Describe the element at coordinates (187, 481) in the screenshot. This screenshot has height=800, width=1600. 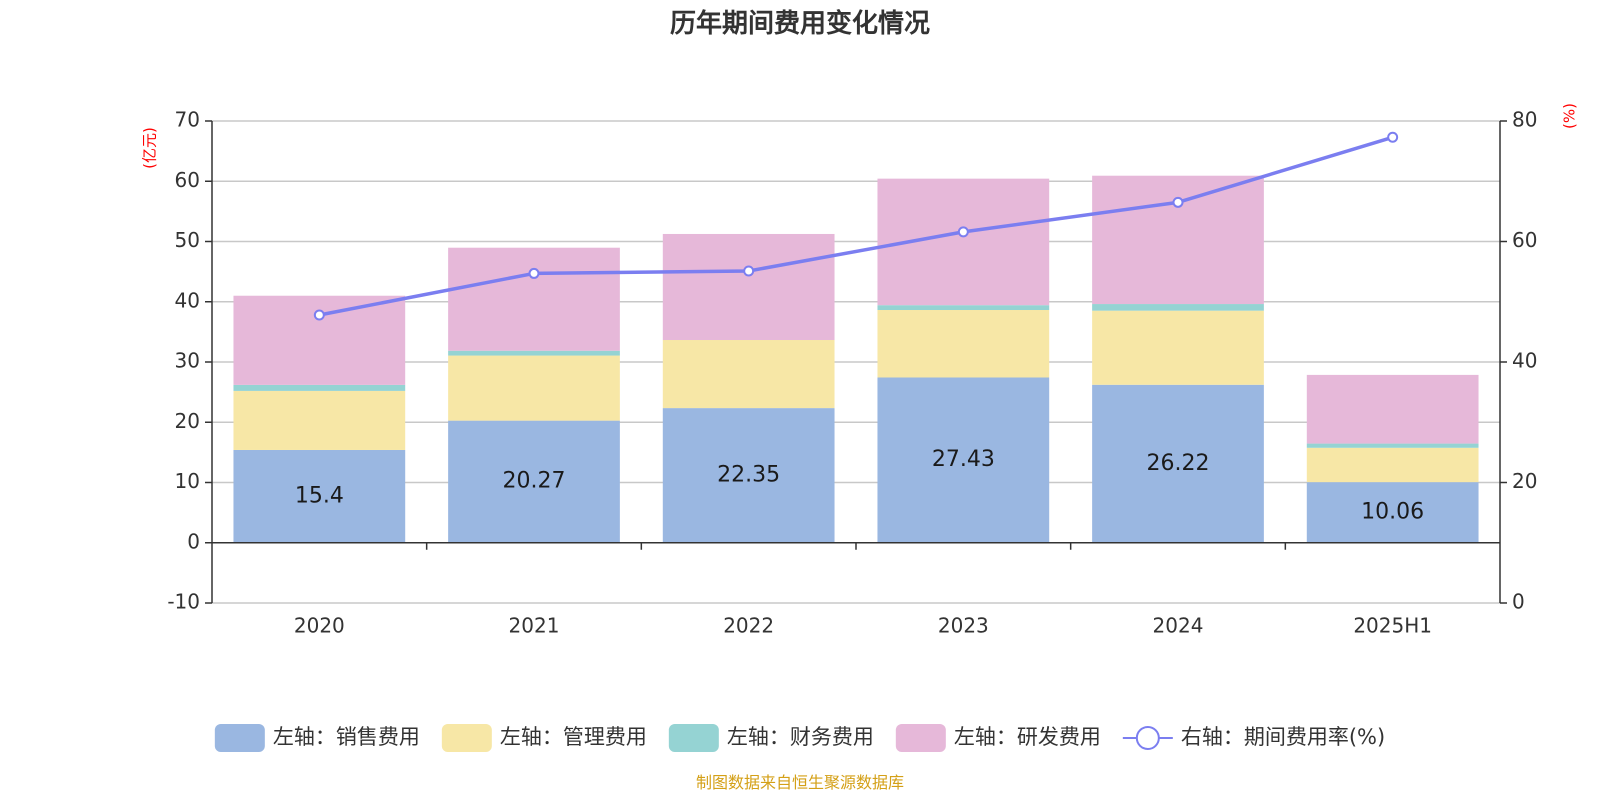
I see `left-tick-label: 10` at that location.